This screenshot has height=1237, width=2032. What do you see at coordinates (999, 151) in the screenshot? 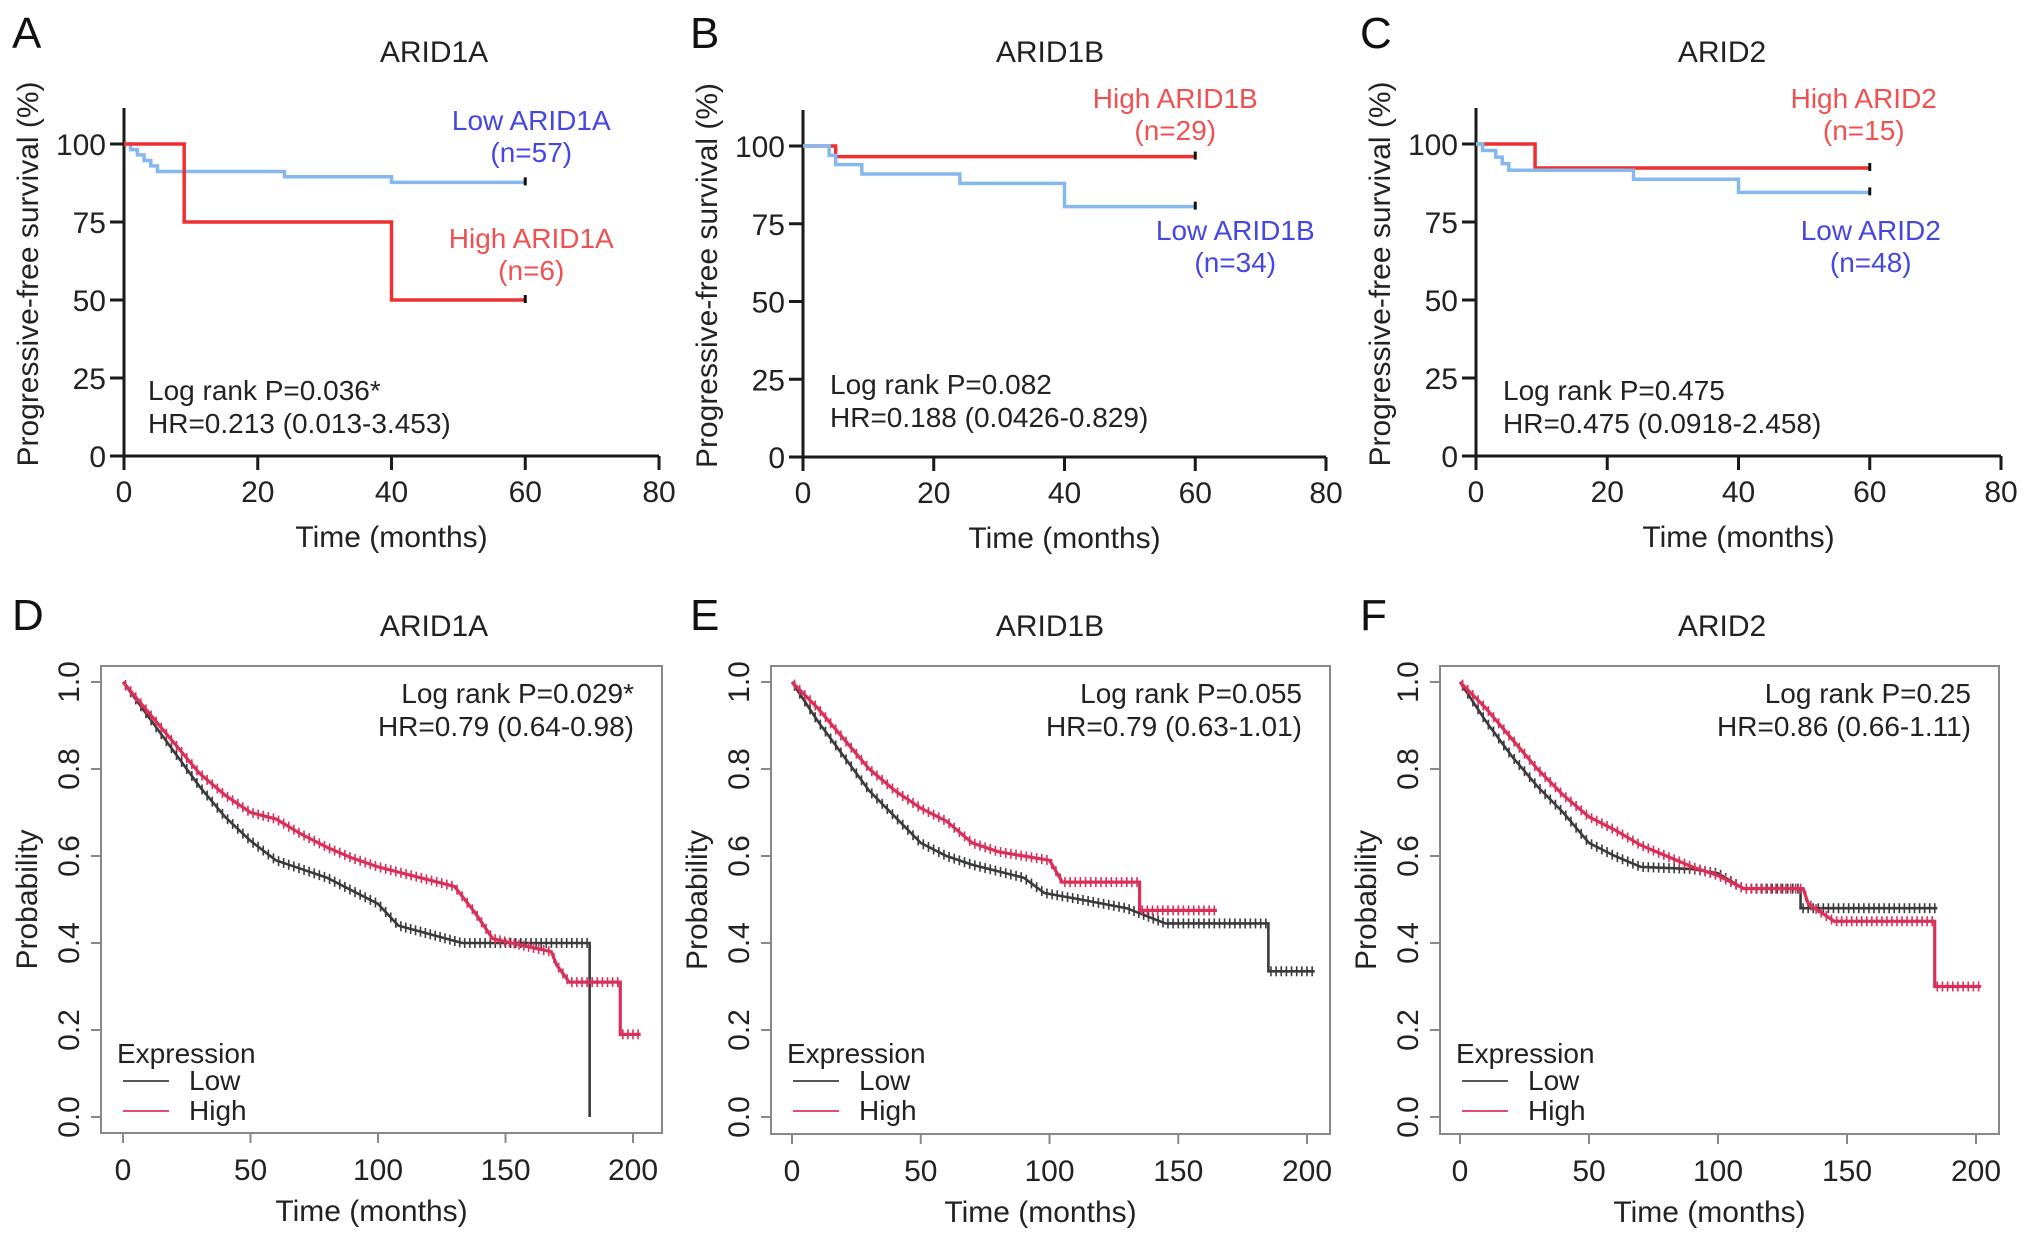
I see `km-curve-high-arid1b` at bounding box center [999, 151].